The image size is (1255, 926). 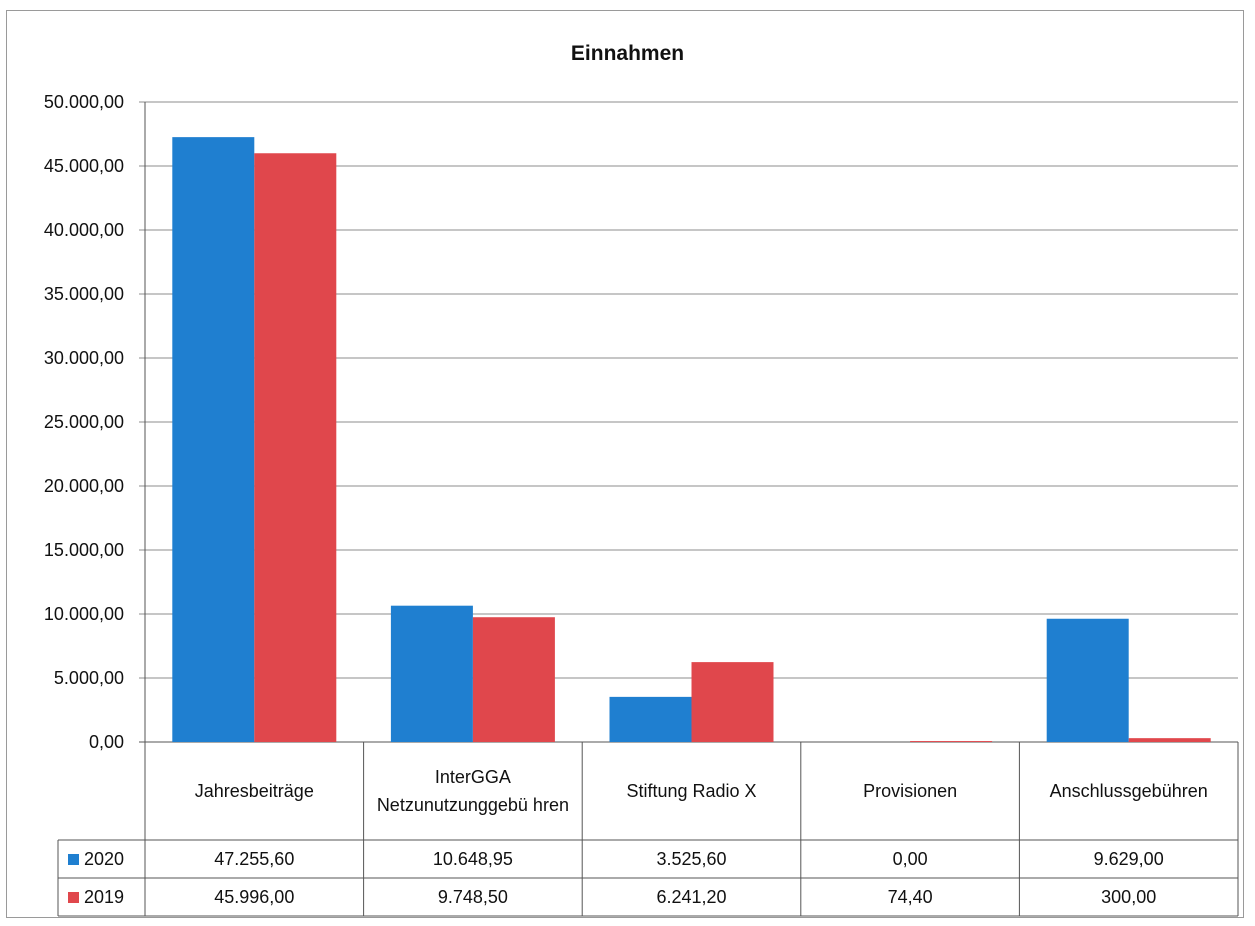 I want to click on table-value-cell: 10.648,95, so click(x=472, y=858).